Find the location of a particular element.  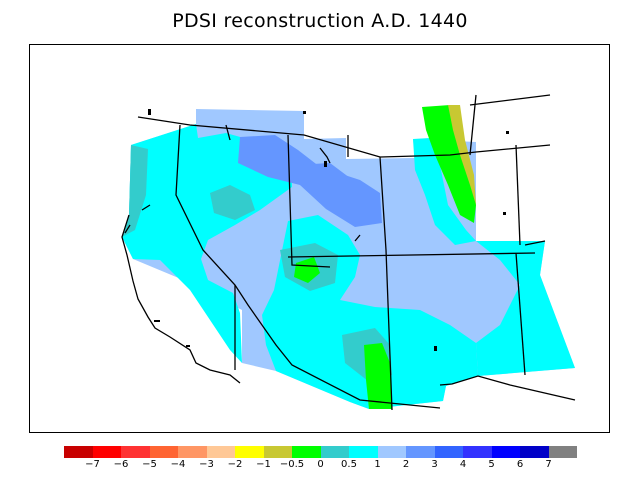

pdsi-region-cyan-east is located at coordinates (525, 308).